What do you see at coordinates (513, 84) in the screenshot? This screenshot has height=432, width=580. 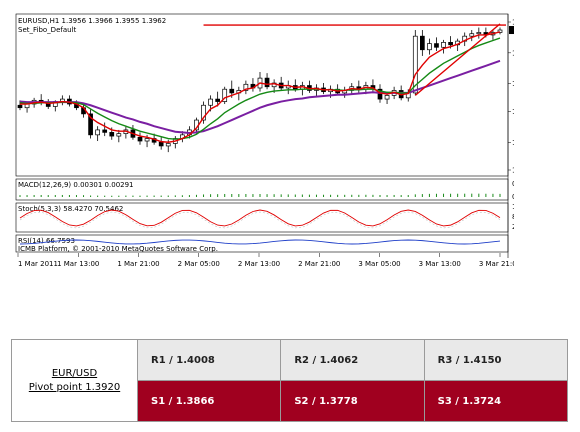 I see `price-tick-label: 1.3875` at bounding box center [513, 84].